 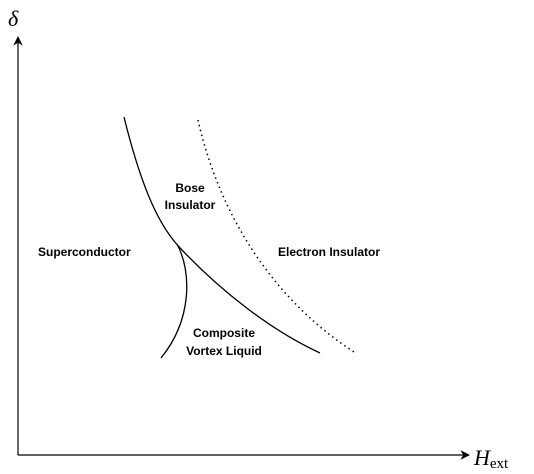 I want to click on crossover-line, so click(x=276, y=236).